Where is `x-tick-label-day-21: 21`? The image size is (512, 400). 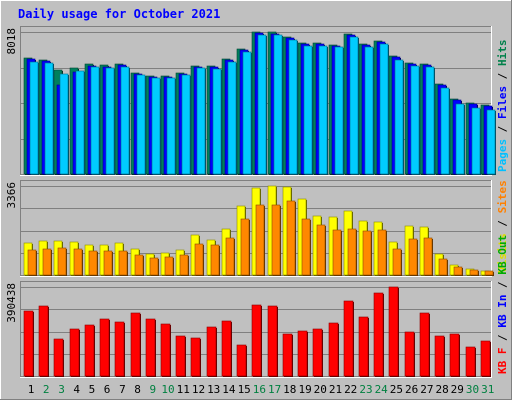 x-tick-label-day-21: 21 is located at coordinates (335, 389).